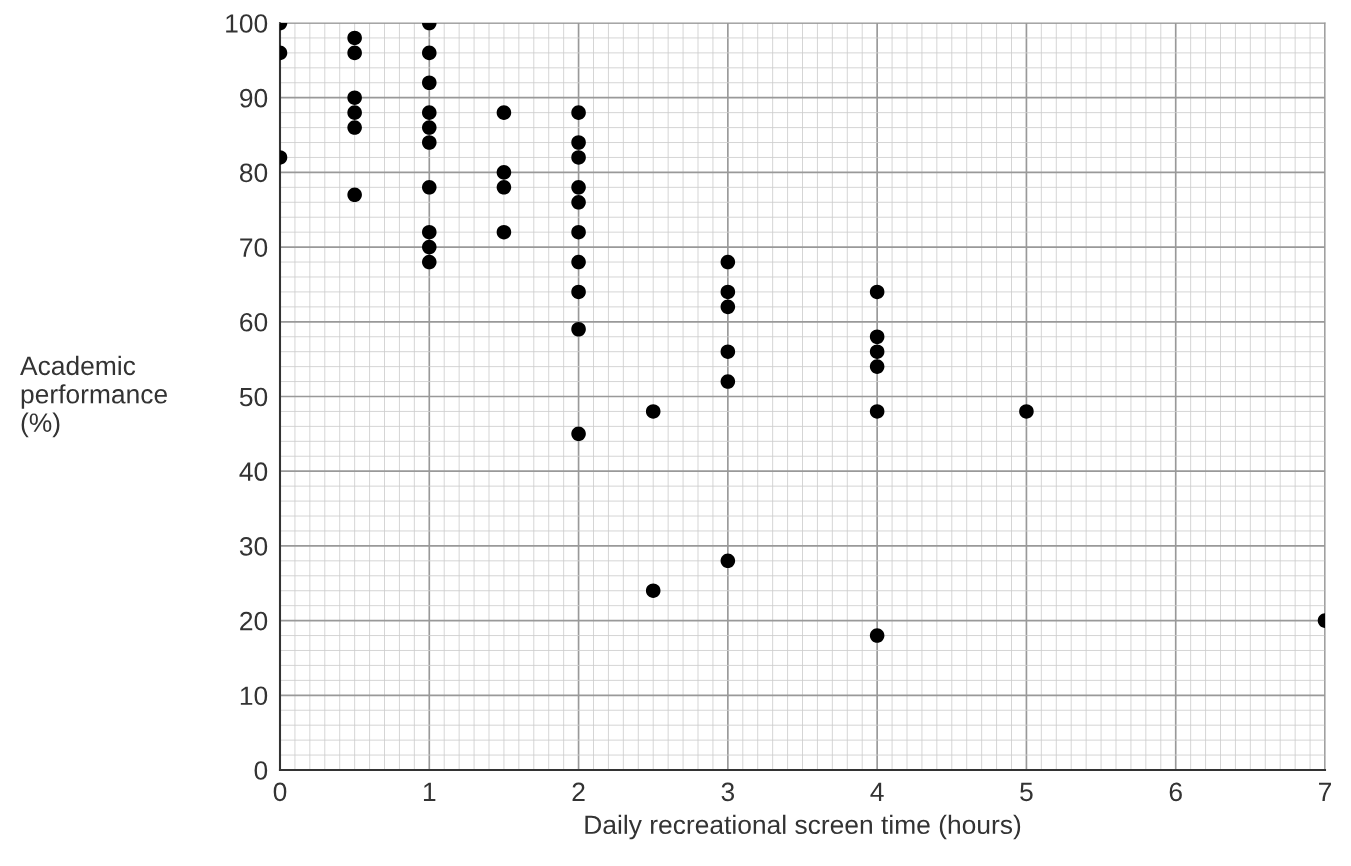  What do you see at coordinates (253, 546) in the screenshot?
I see `y-tick-label: 30` at bounding box center [253, 546].